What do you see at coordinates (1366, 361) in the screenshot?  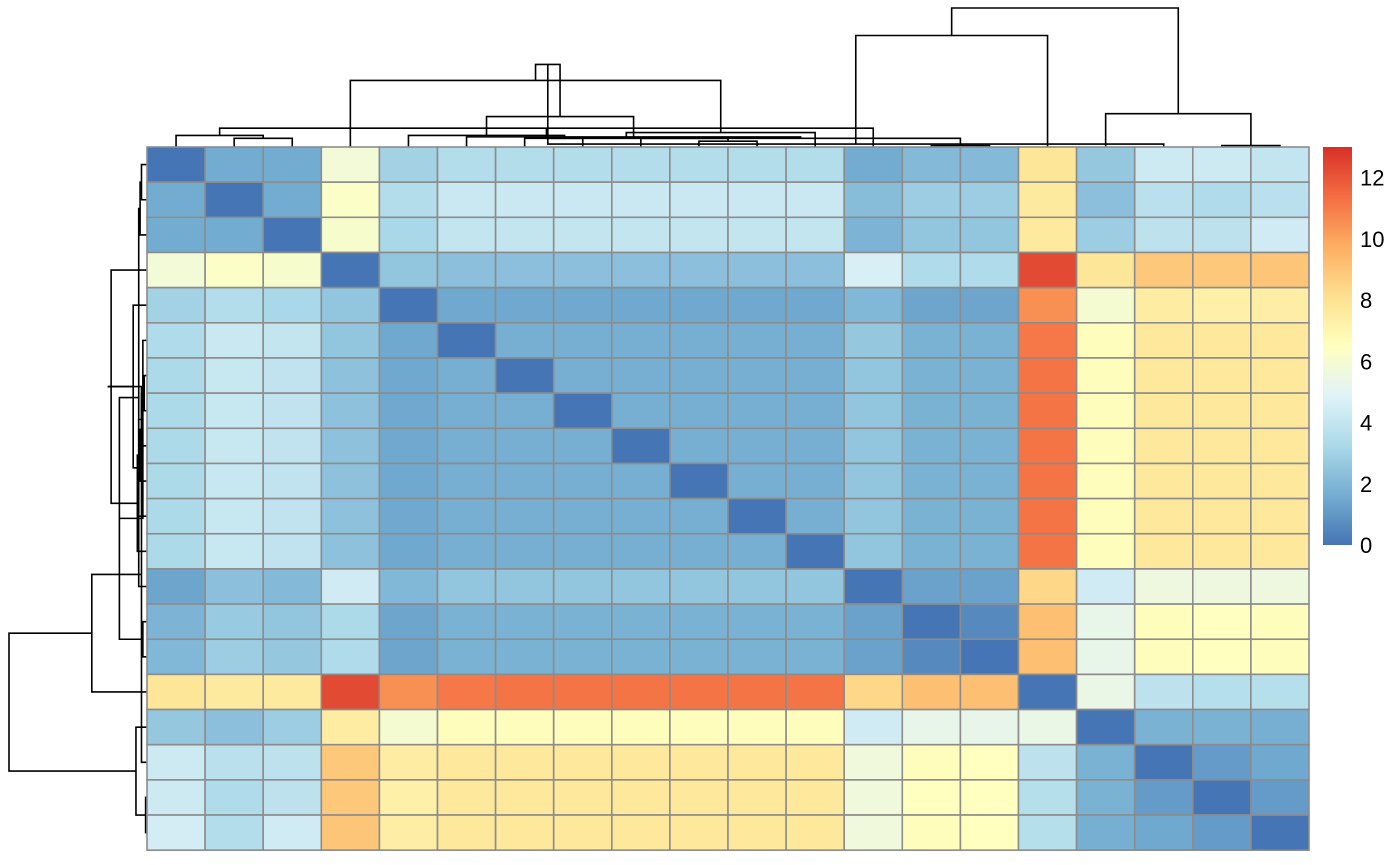 I see `legend-tick-label: 6` at bounding box center [1366, 361].